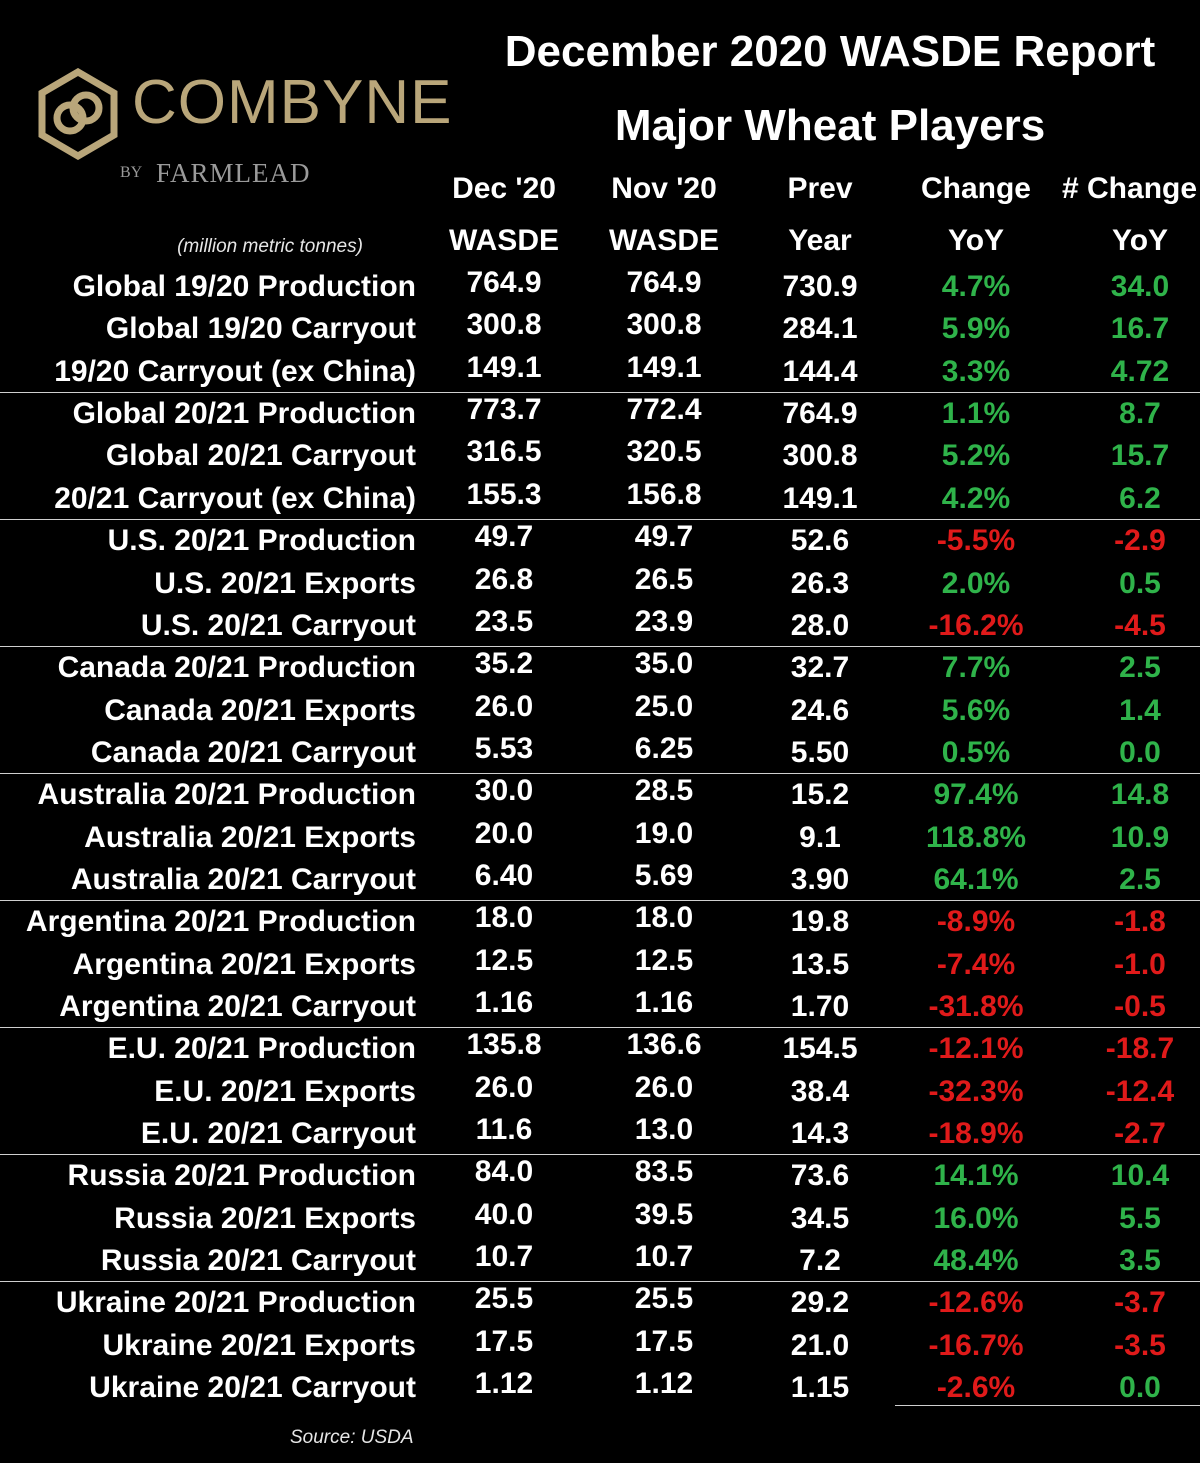 This screenshot has height=1463, width=1200. I want to click on cell-prev: 730.9, so click(820, 286).